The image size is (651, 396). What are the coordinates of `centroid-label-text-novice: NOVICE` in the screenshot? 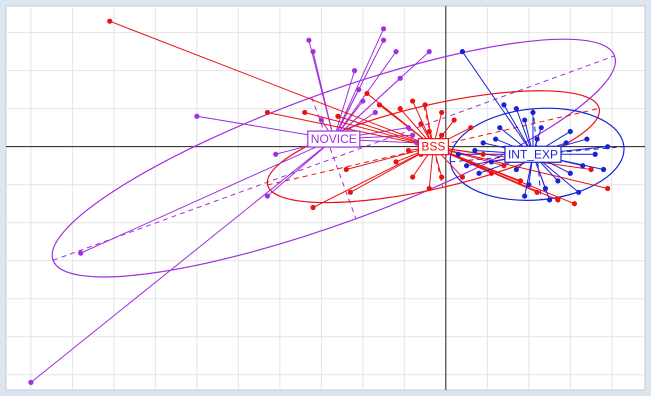 It's located at (334, 139).